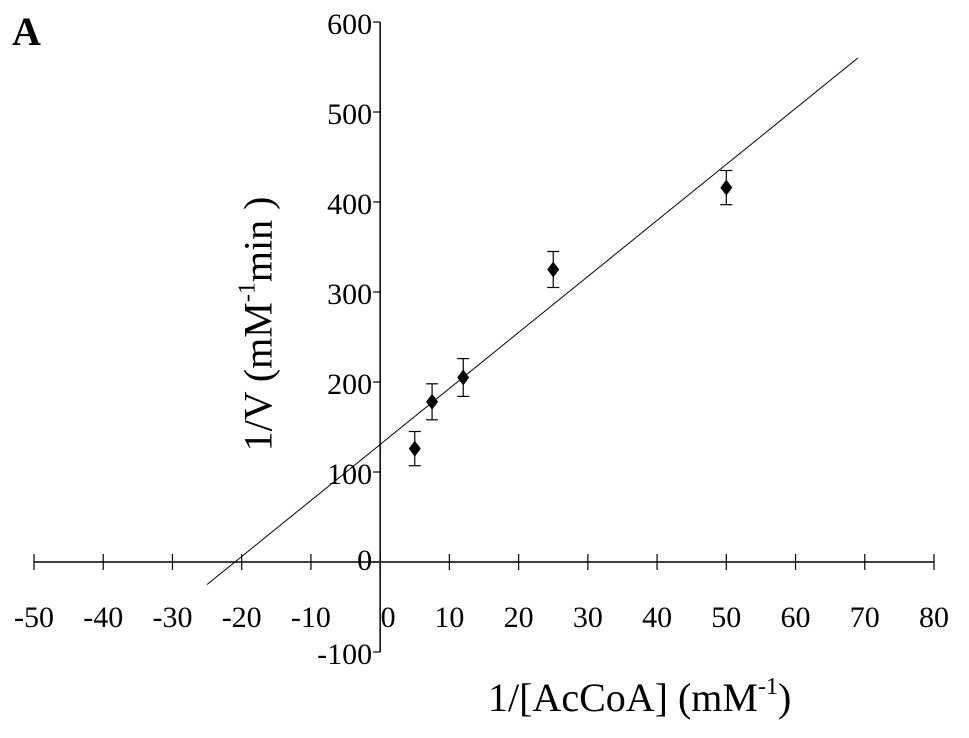 This screenshot has height=738, width=969. I want to click on x-tick-label: 50, so click(726, 617).